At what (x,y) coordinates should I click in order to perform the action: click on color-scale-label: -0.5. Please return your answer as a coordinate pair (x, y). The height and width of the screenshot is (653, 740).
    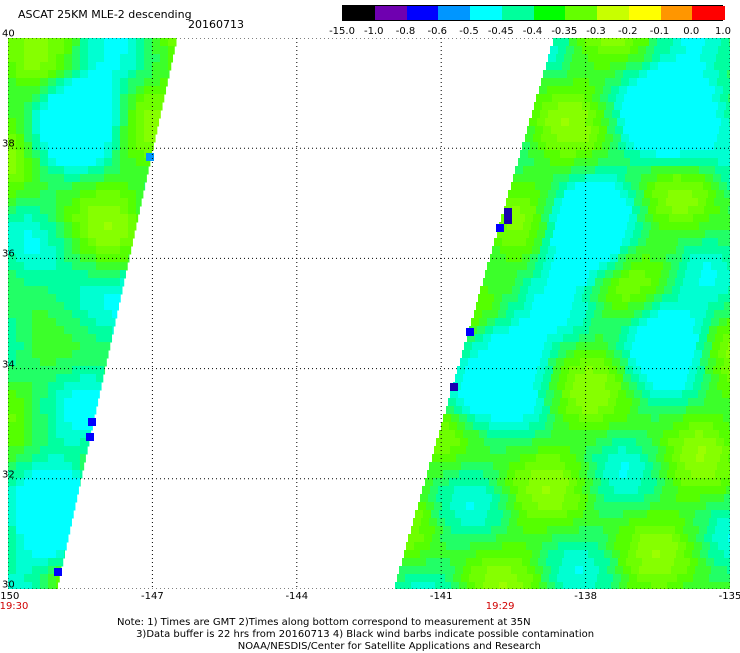
    Looking at the image, I should click on (469, 31).